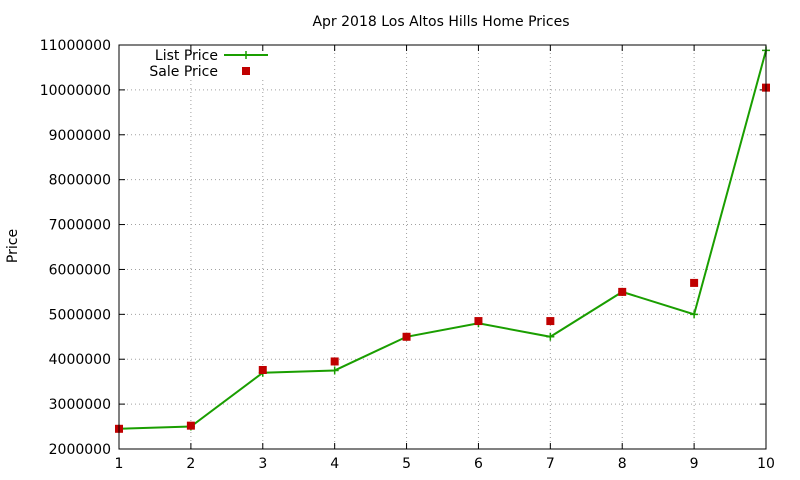  I want to click on y-tick-label: 6000000, so click(80, 270).